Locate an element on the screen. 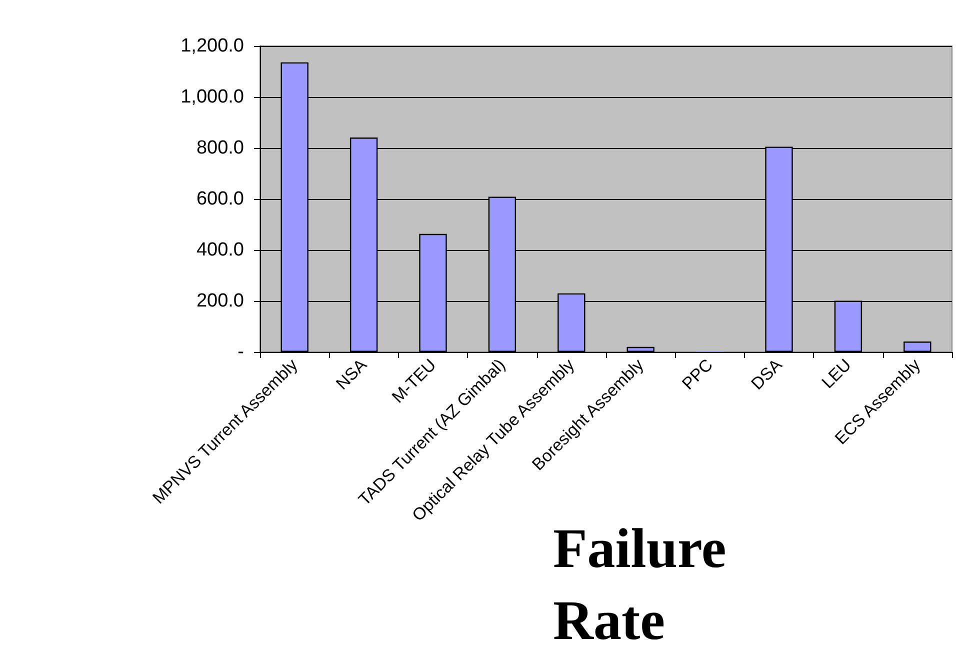 The image size is (968, 662). y-tick-label: 1,000.0 is located at coordinates (212, 97).